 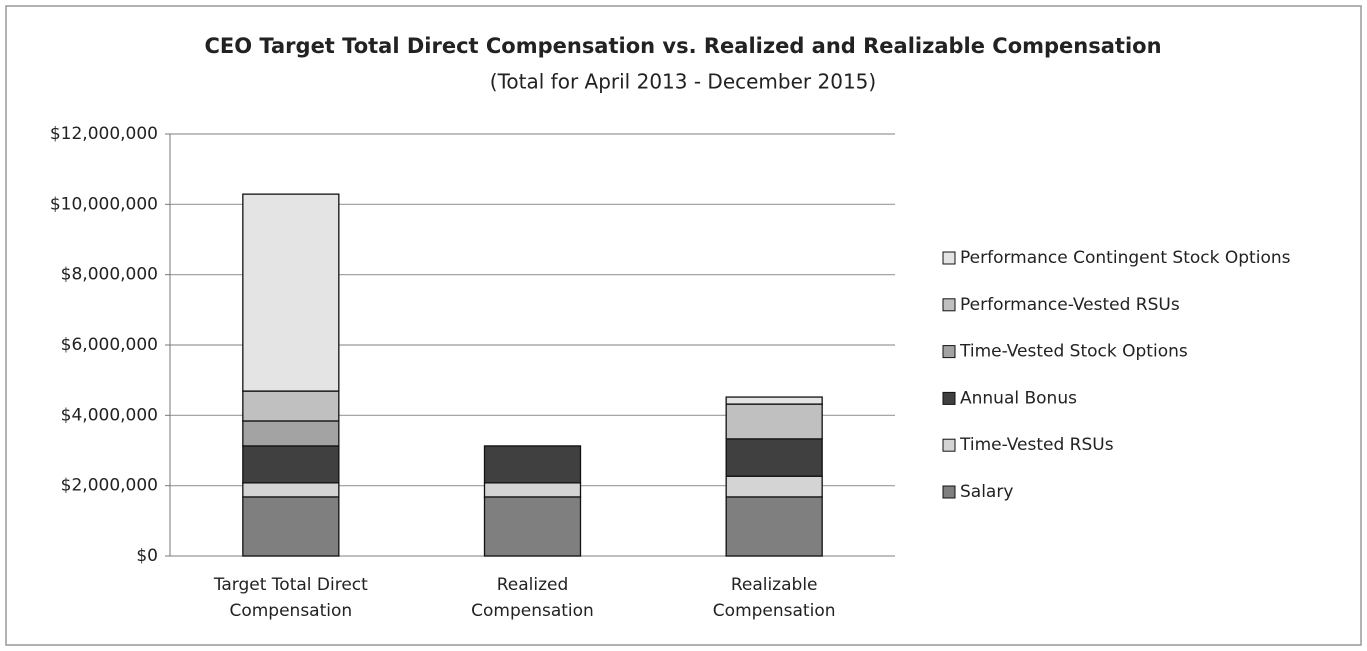 I want to click on legend-label: Salary, so click(x=986, y=492).